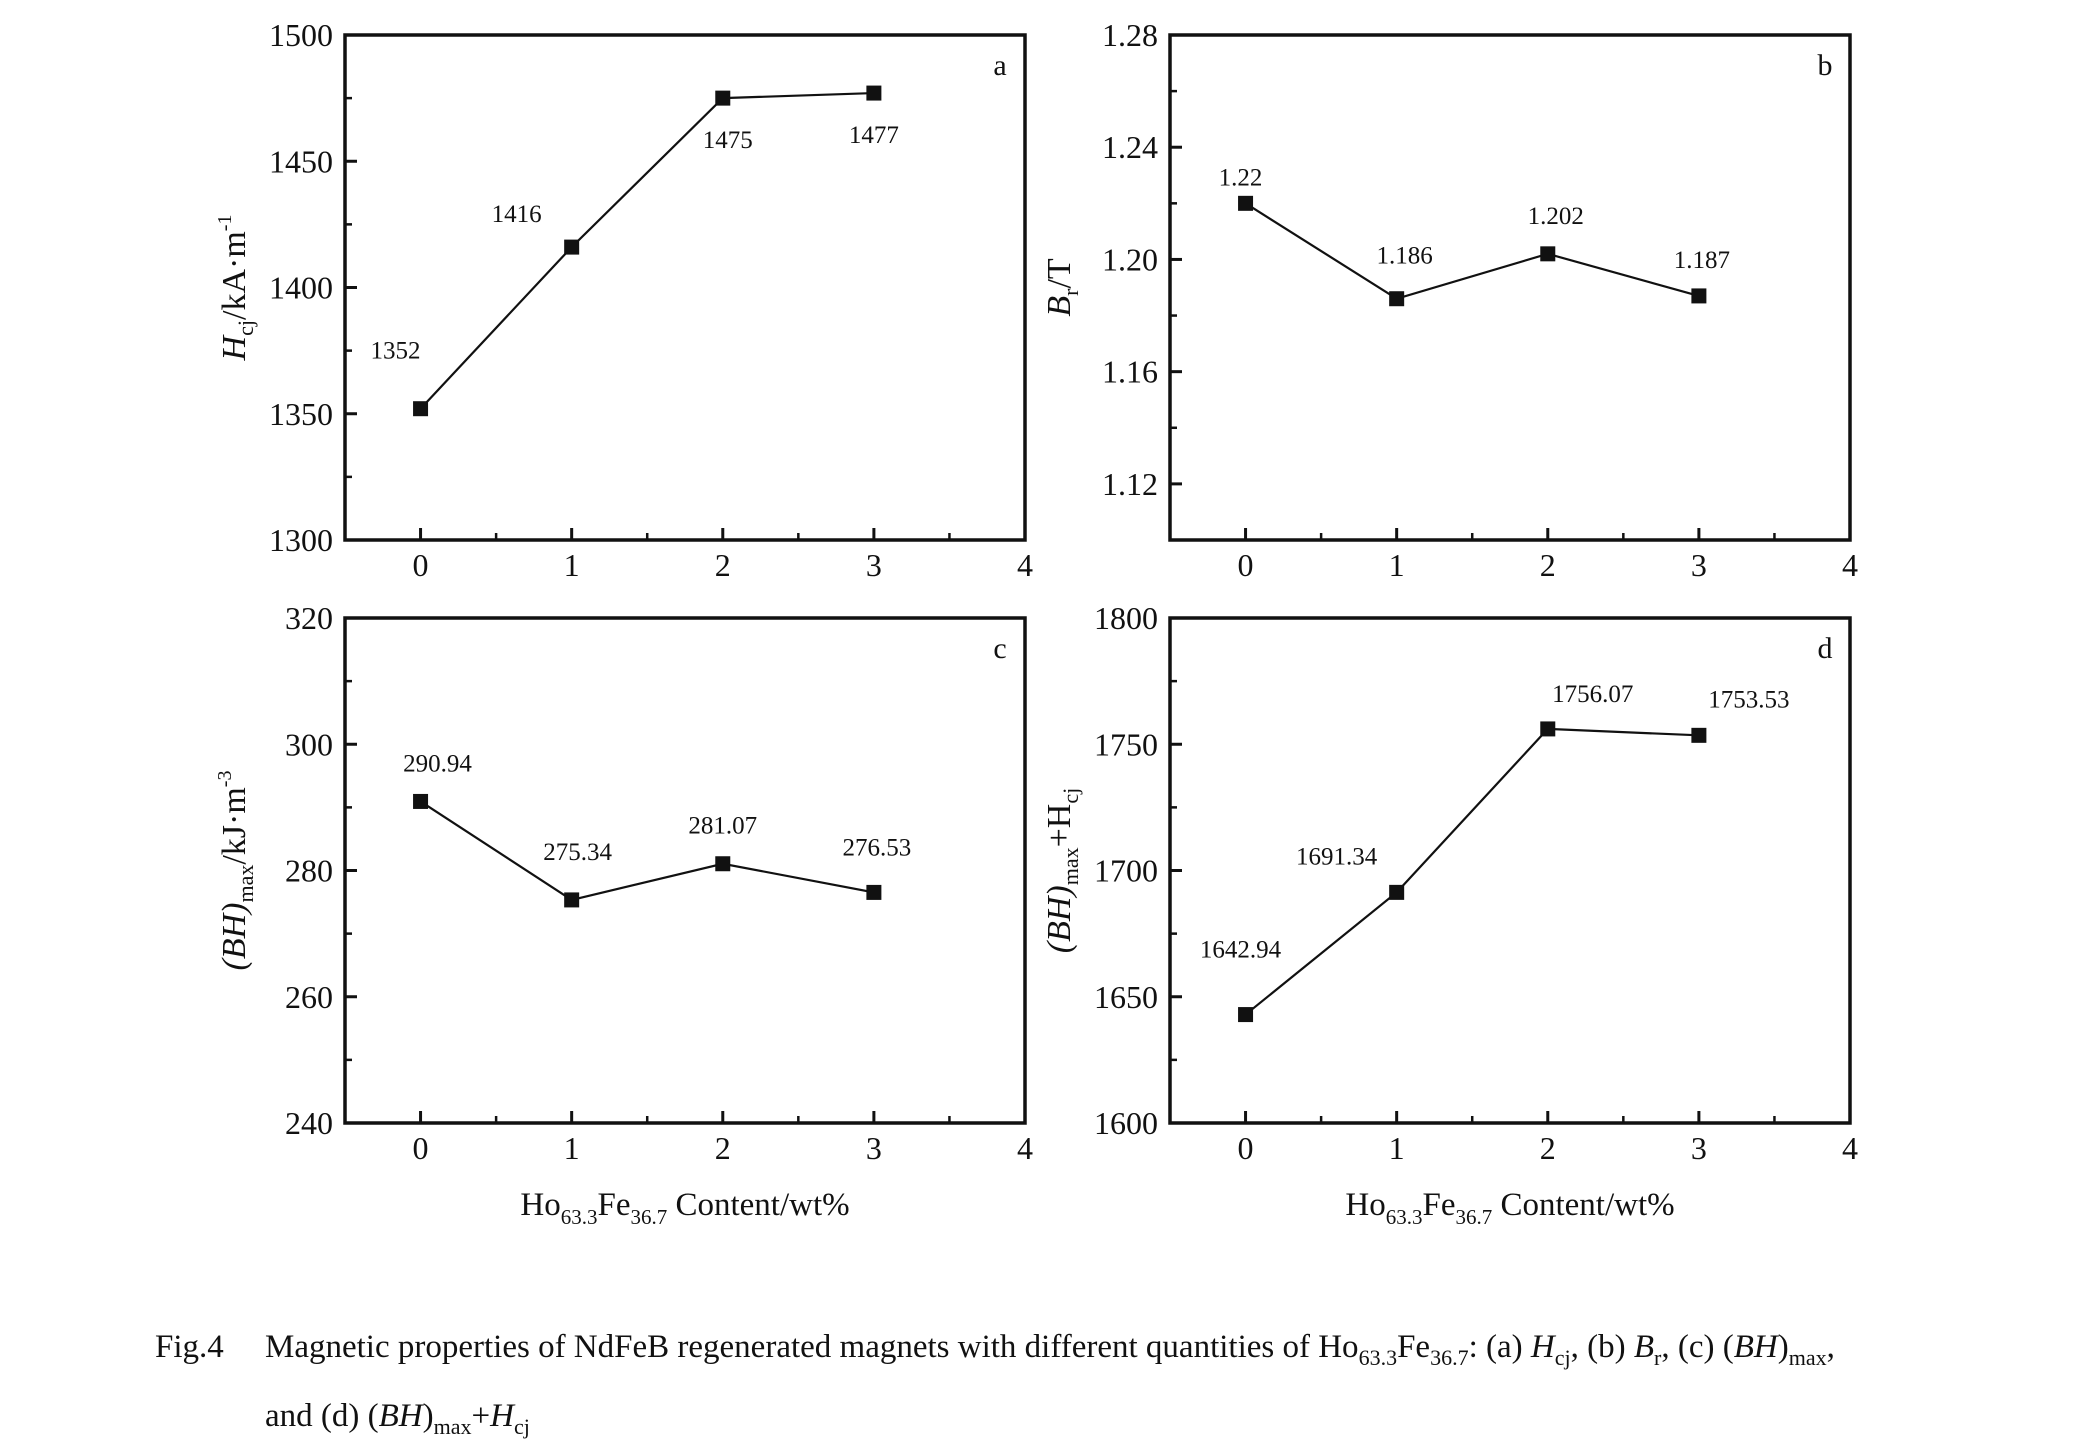 The image size is (2090, 1456). Describe the element at coordinates (1126, 618) in the screenshot. I see `y-tick-label: 1800` at that location.